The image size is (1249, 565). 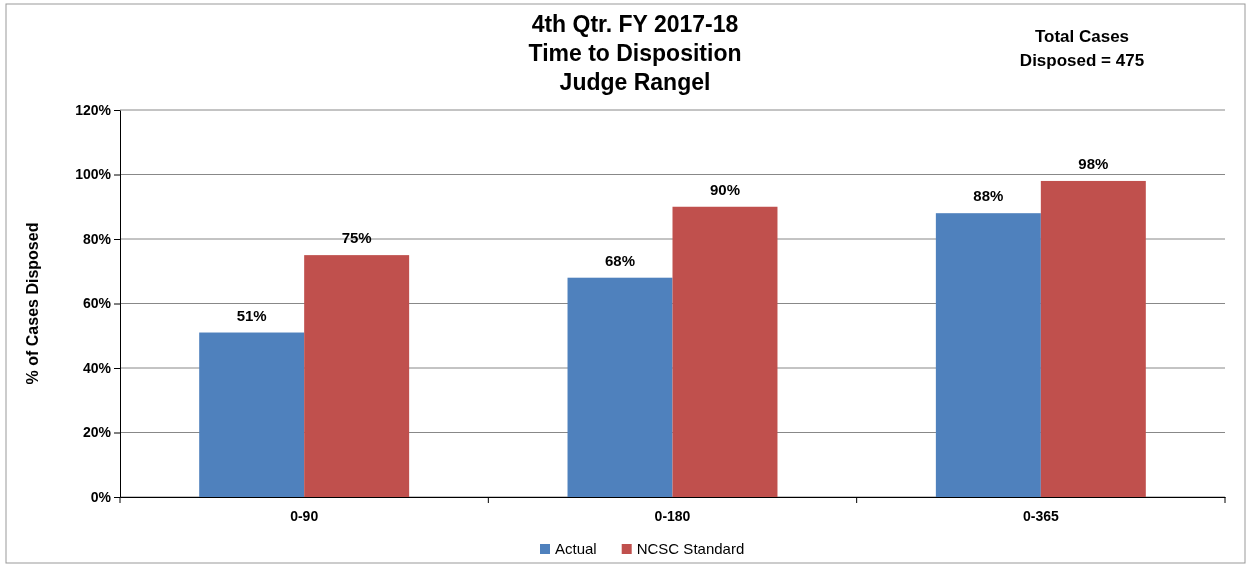 What do you see at coordinates (97, 367) in the screenshot?
I see `y-tick-label: 40%` at bounding box center [97, 367].